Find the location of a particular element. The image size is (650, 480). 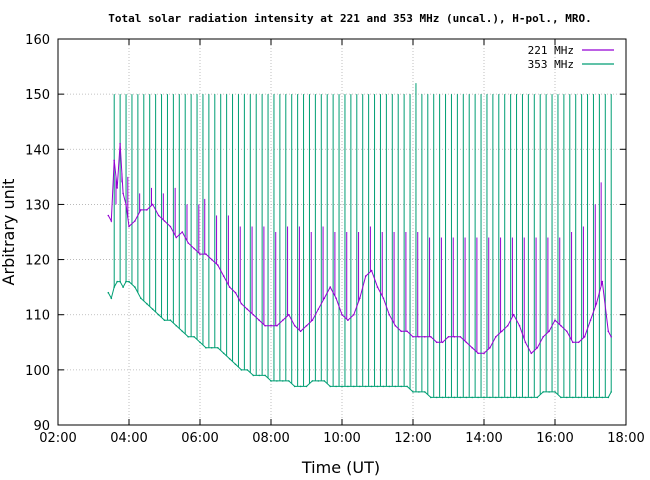

y-tick-label: 130 is located at coordinates (37, 205).